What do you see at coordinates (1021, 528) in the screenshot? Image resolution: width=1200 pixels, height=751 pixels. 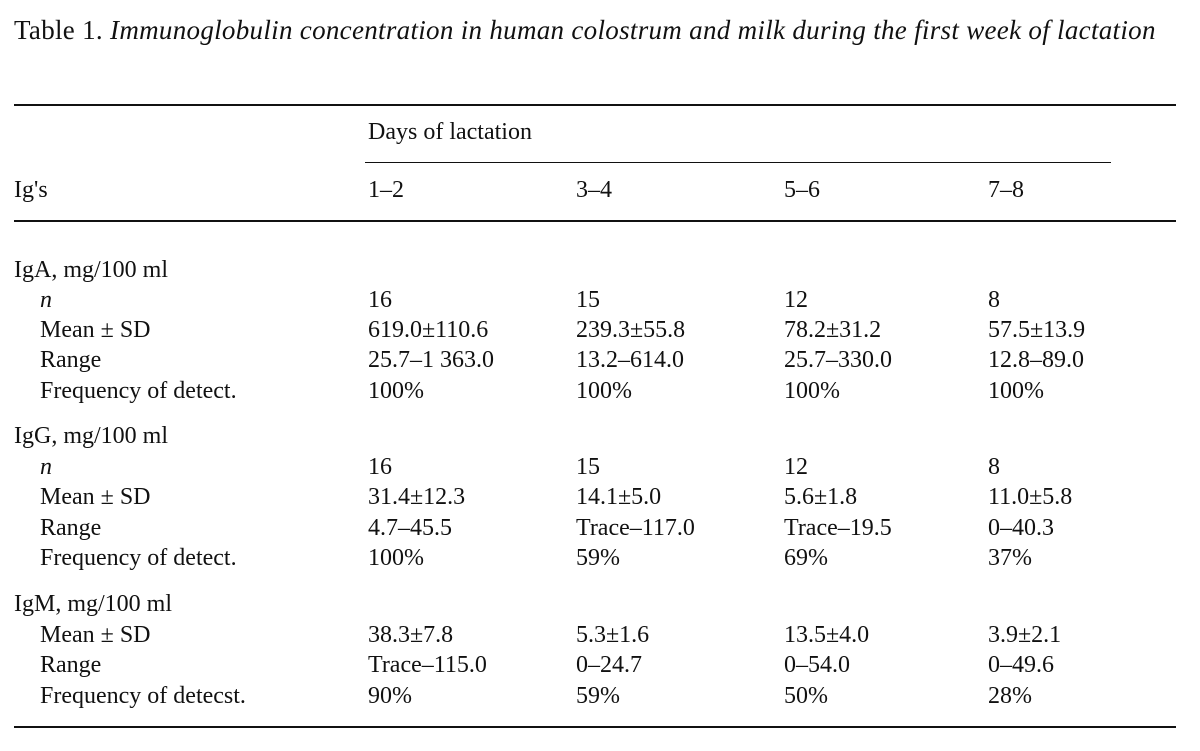 I see `table-cell: 0–40.3` at bounding box center [1021, 528].